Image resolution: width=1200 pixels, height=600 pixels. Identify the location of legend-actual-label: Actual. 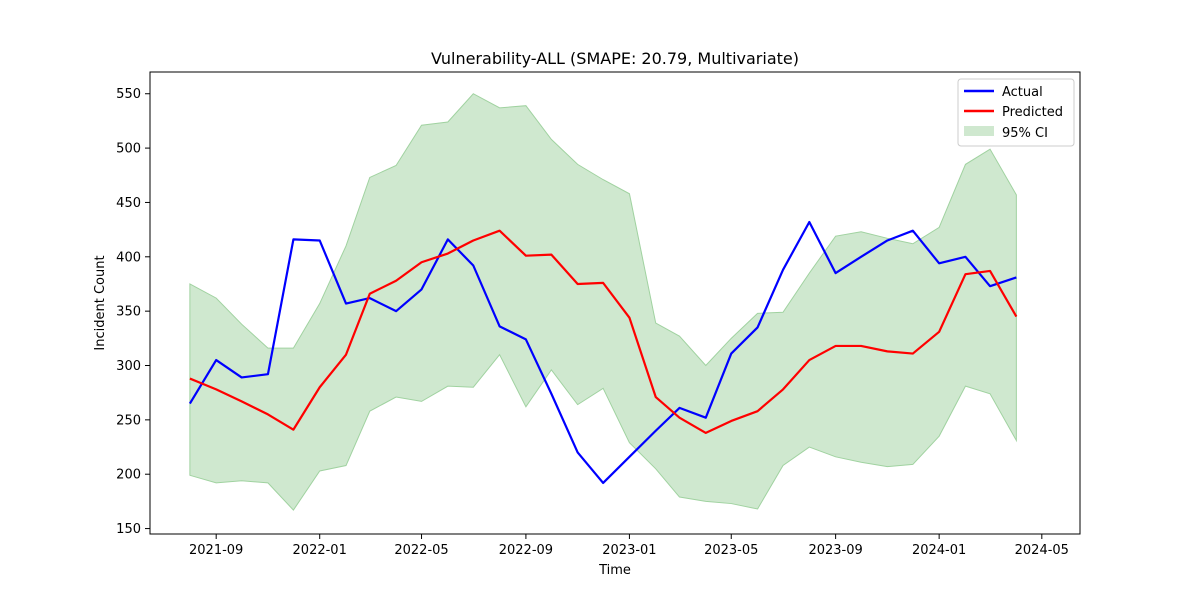
(1022, 92).